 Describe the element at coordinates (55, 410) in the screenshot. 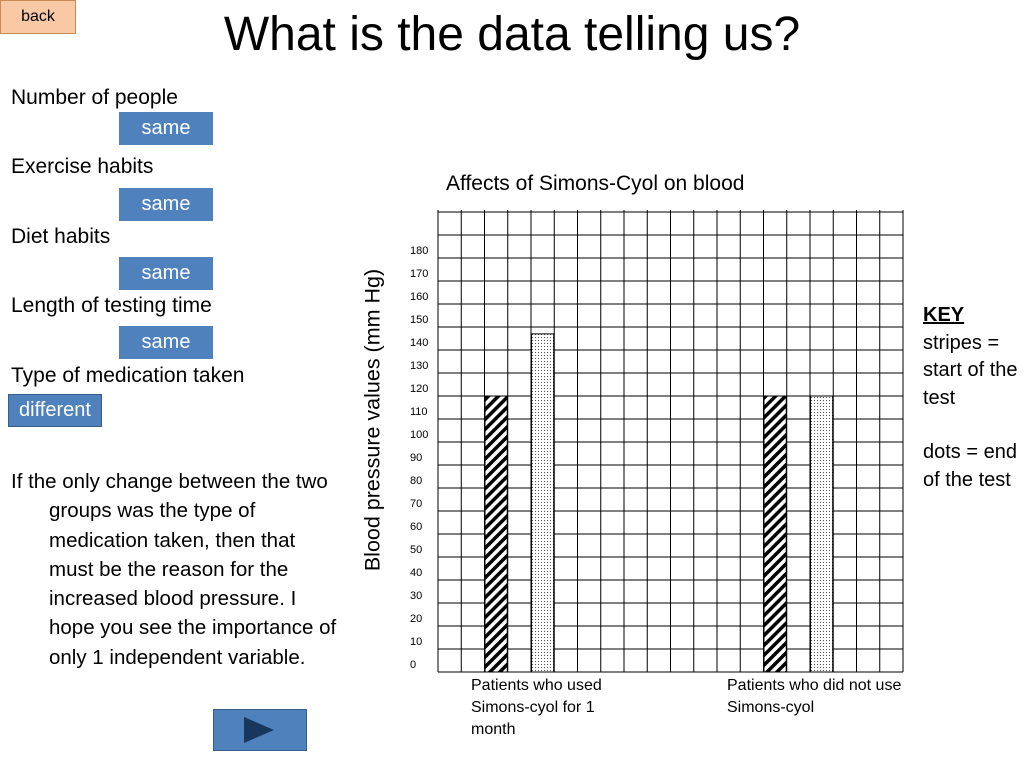

I see `factor-value-medication-type: different` at that location.